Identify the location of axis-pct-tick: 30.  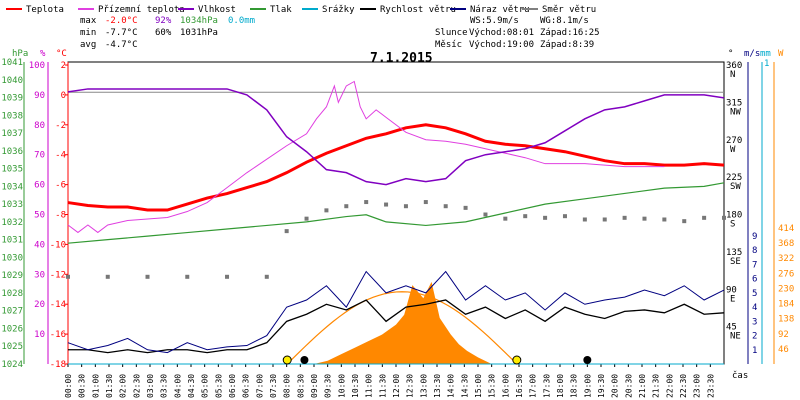
(39, 275).